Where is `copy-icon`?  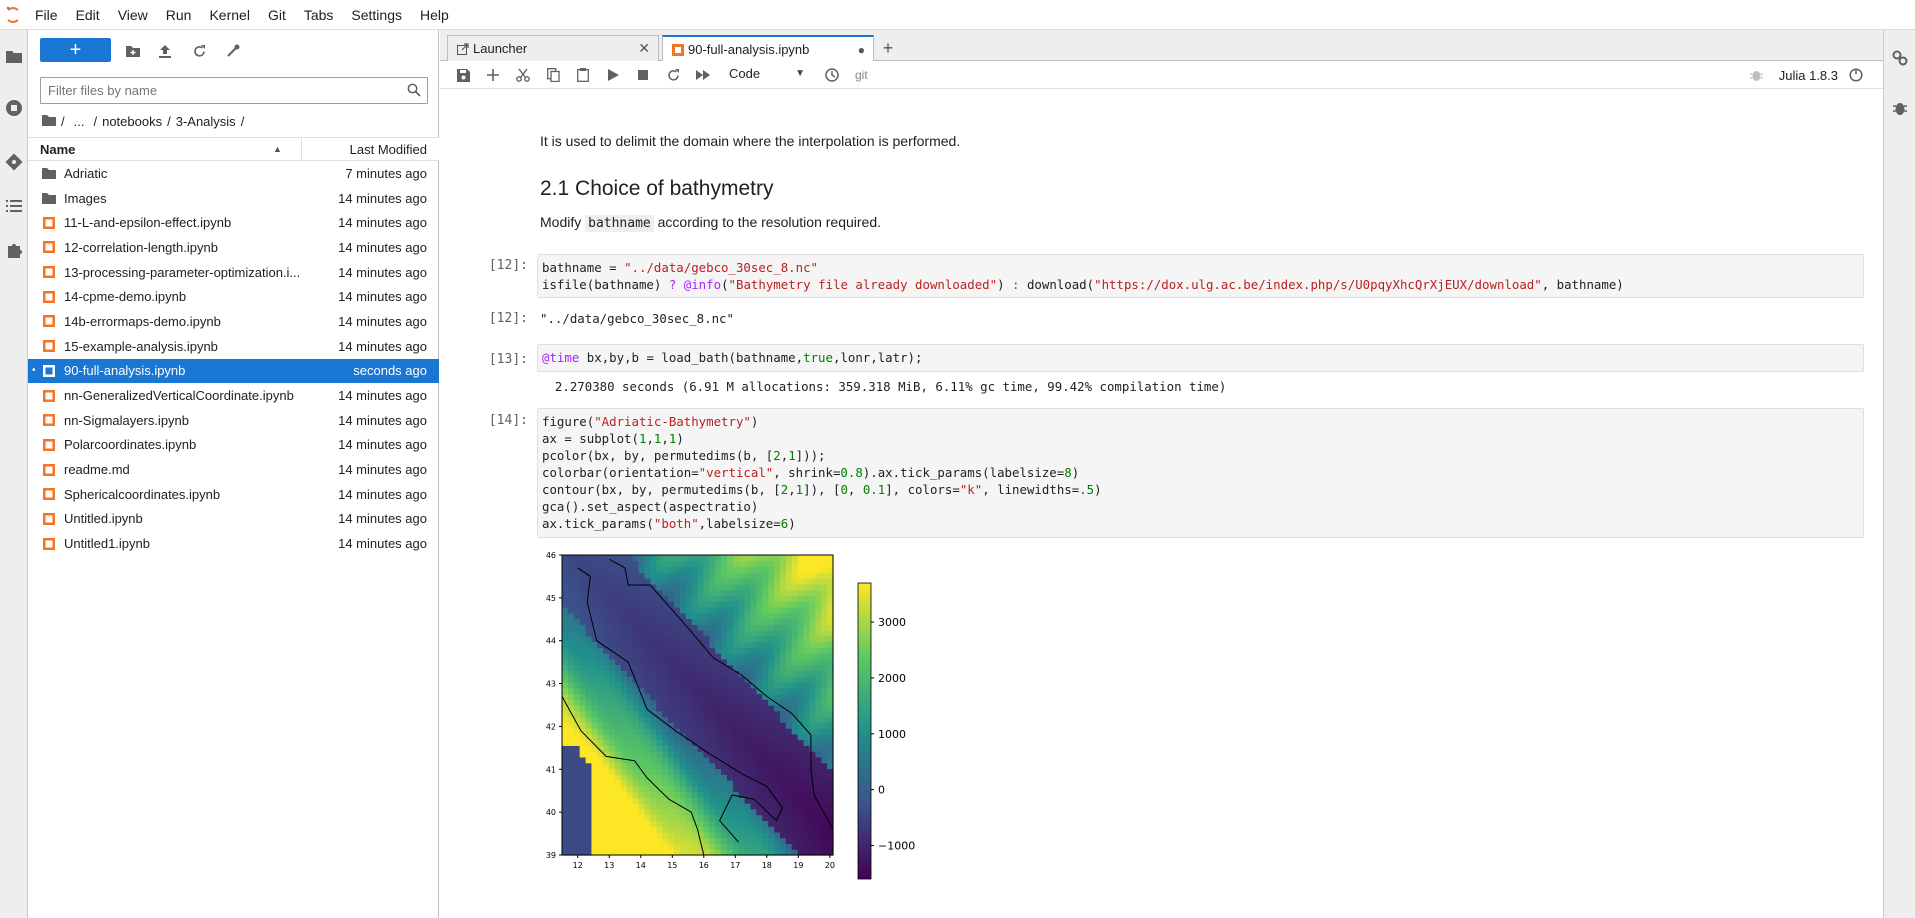
copy-icon is located at coordinates (553, 75).